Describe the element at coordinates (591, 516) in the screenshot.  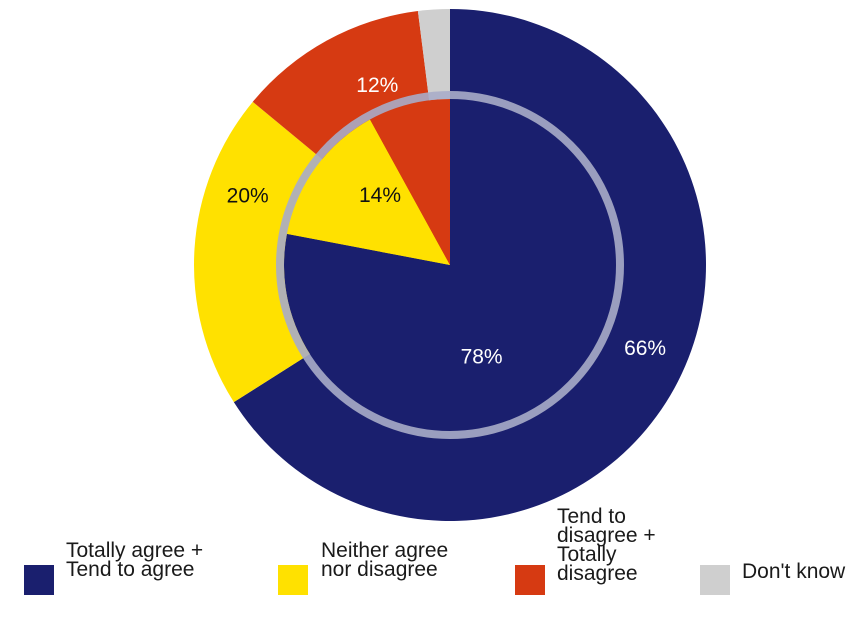
I see `legend-label-line: Tend to` at that location.